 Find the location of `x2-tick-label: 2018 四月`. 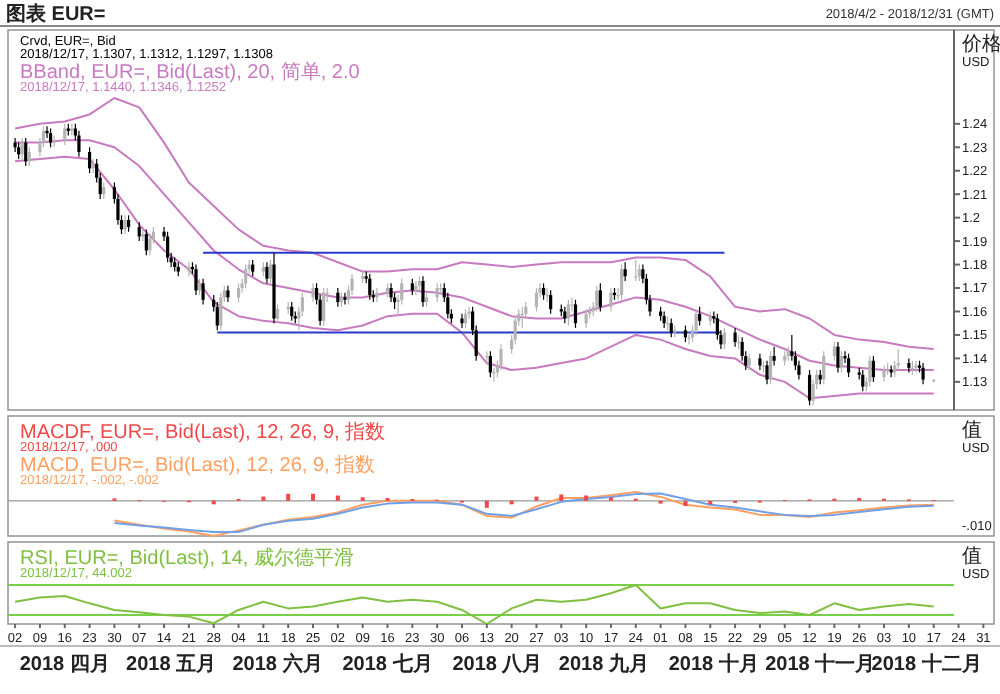

x2-tick-label: 2018 四月 is located at coordinates (64, 665).